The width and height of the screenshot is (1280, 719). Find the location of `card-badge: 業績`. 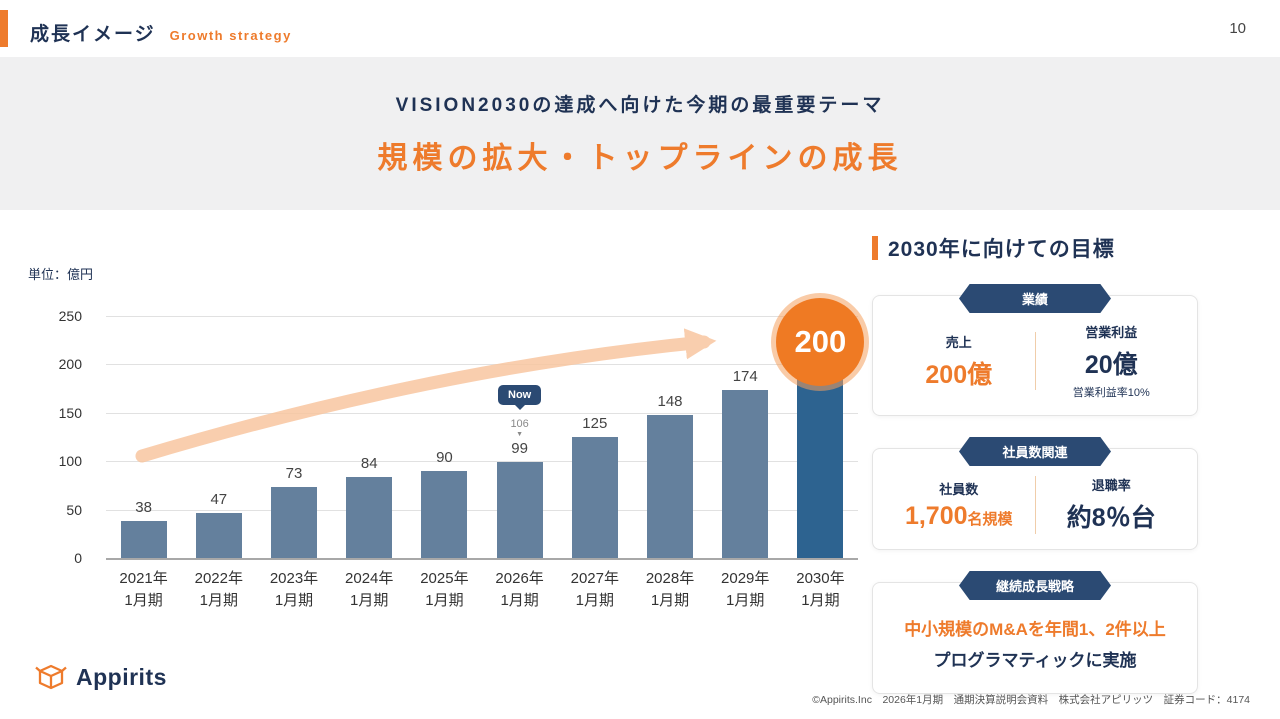

card-badge: 業績 is located at coordinates (1035, 298).